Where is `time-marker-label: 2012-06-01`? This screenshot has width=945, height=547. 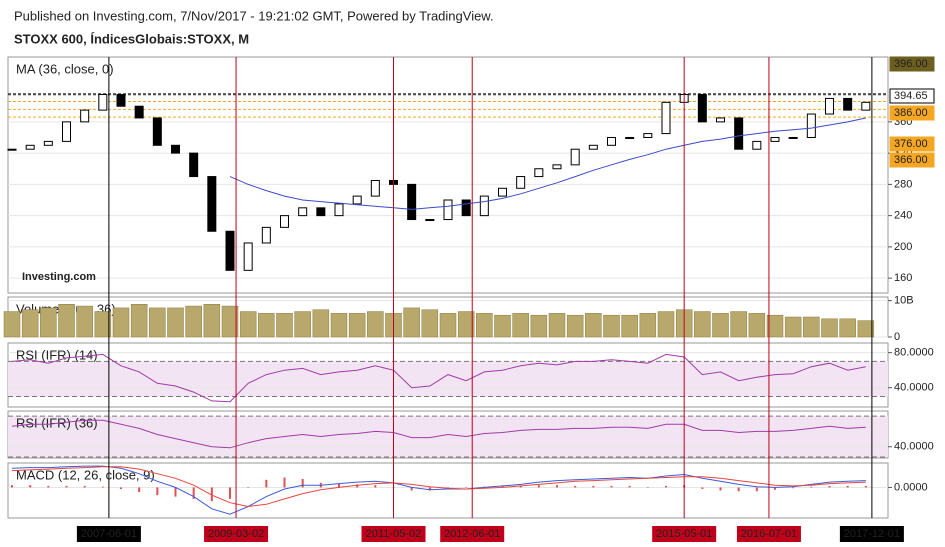
time-marker-label: 2012-06-01 is located at coordinates (472, 534).